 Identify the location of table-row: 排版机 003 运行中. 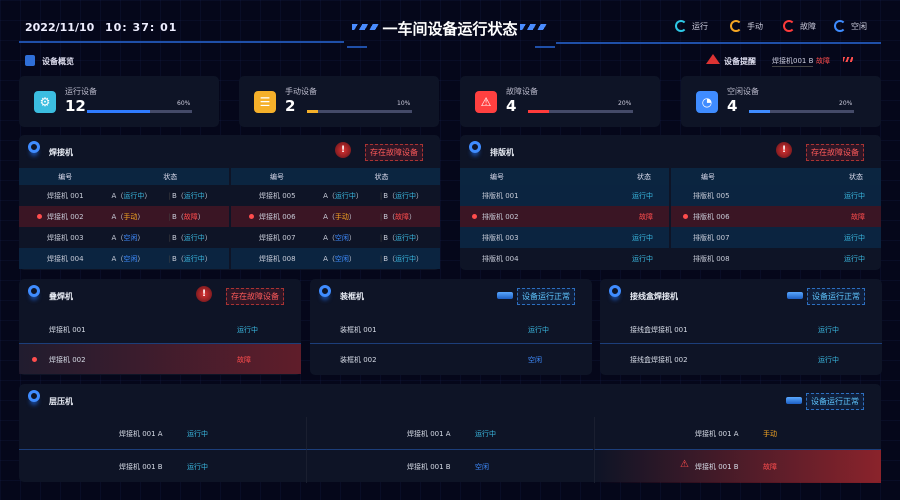
(564, 237).